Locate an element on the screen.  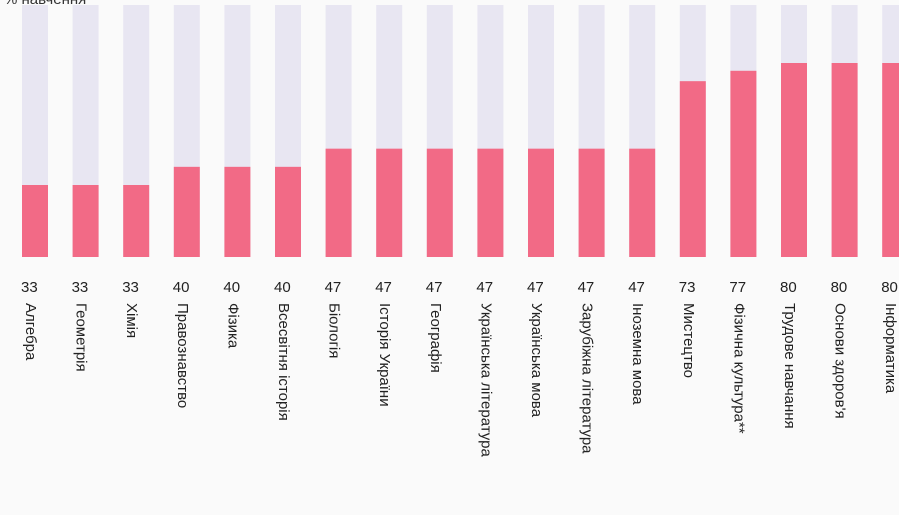
category-label: Фізика is located at coordinates (232, 326).